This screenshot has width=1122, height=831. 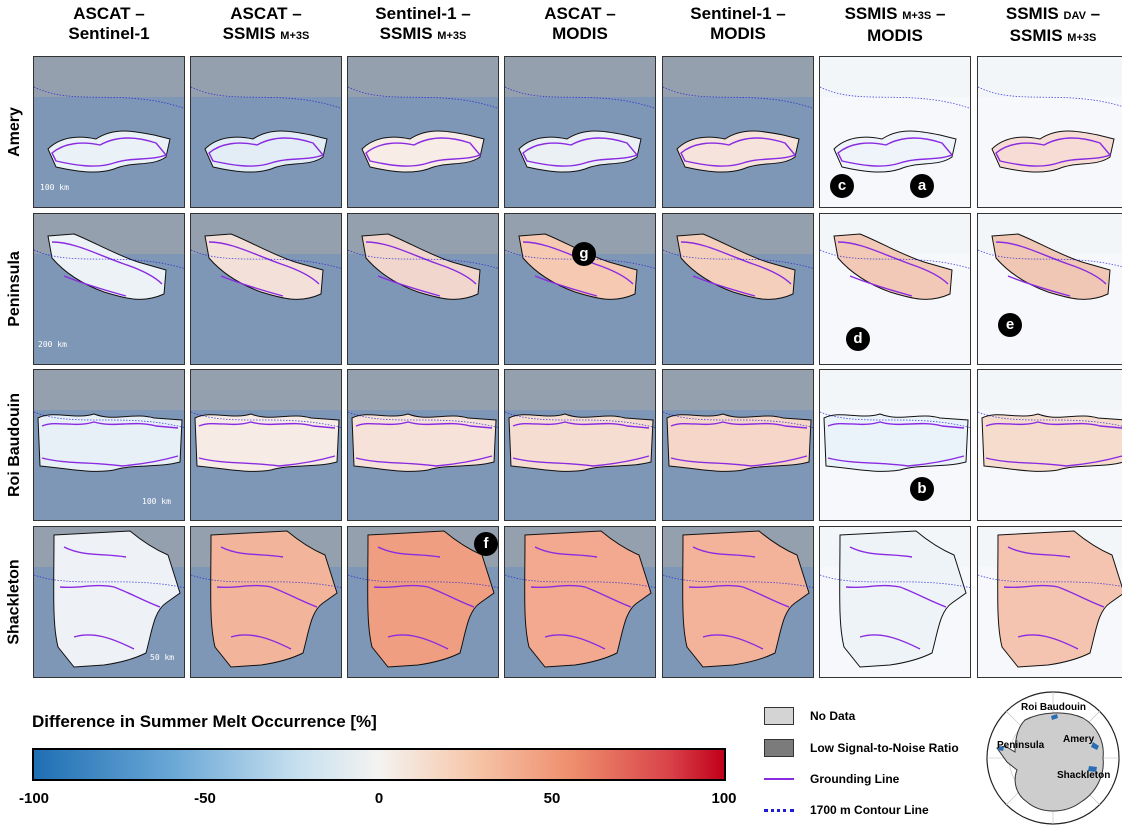 I want to click on row-header-peninsula: Peninsula, so click(x=15, y=289).